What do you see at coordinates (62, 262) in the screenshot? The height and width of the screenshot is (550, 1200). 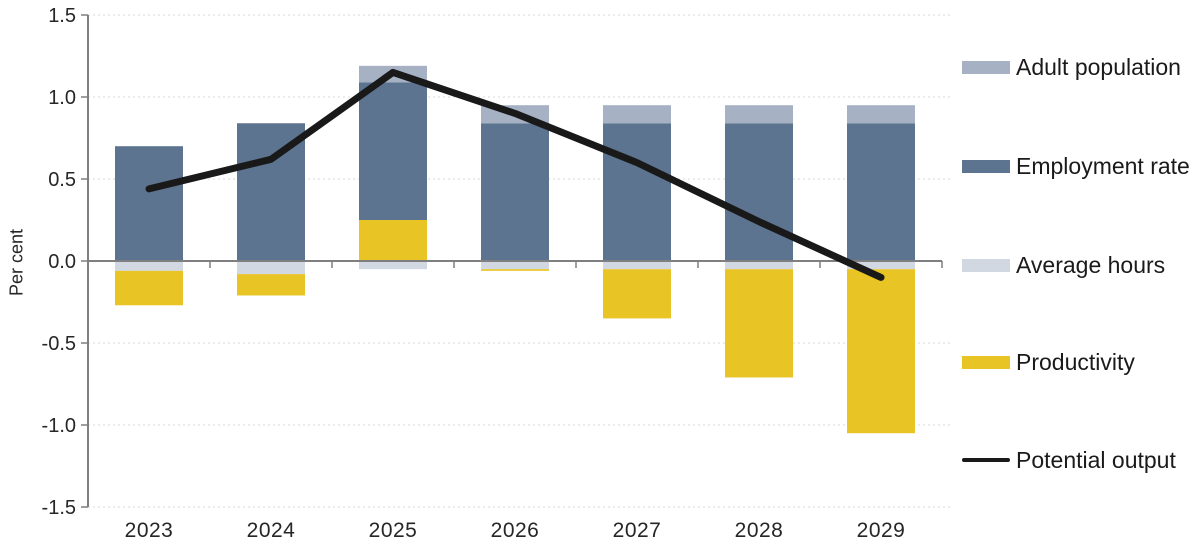 I see `y-tick-label: 0.0` at bounding box center [62, 262].